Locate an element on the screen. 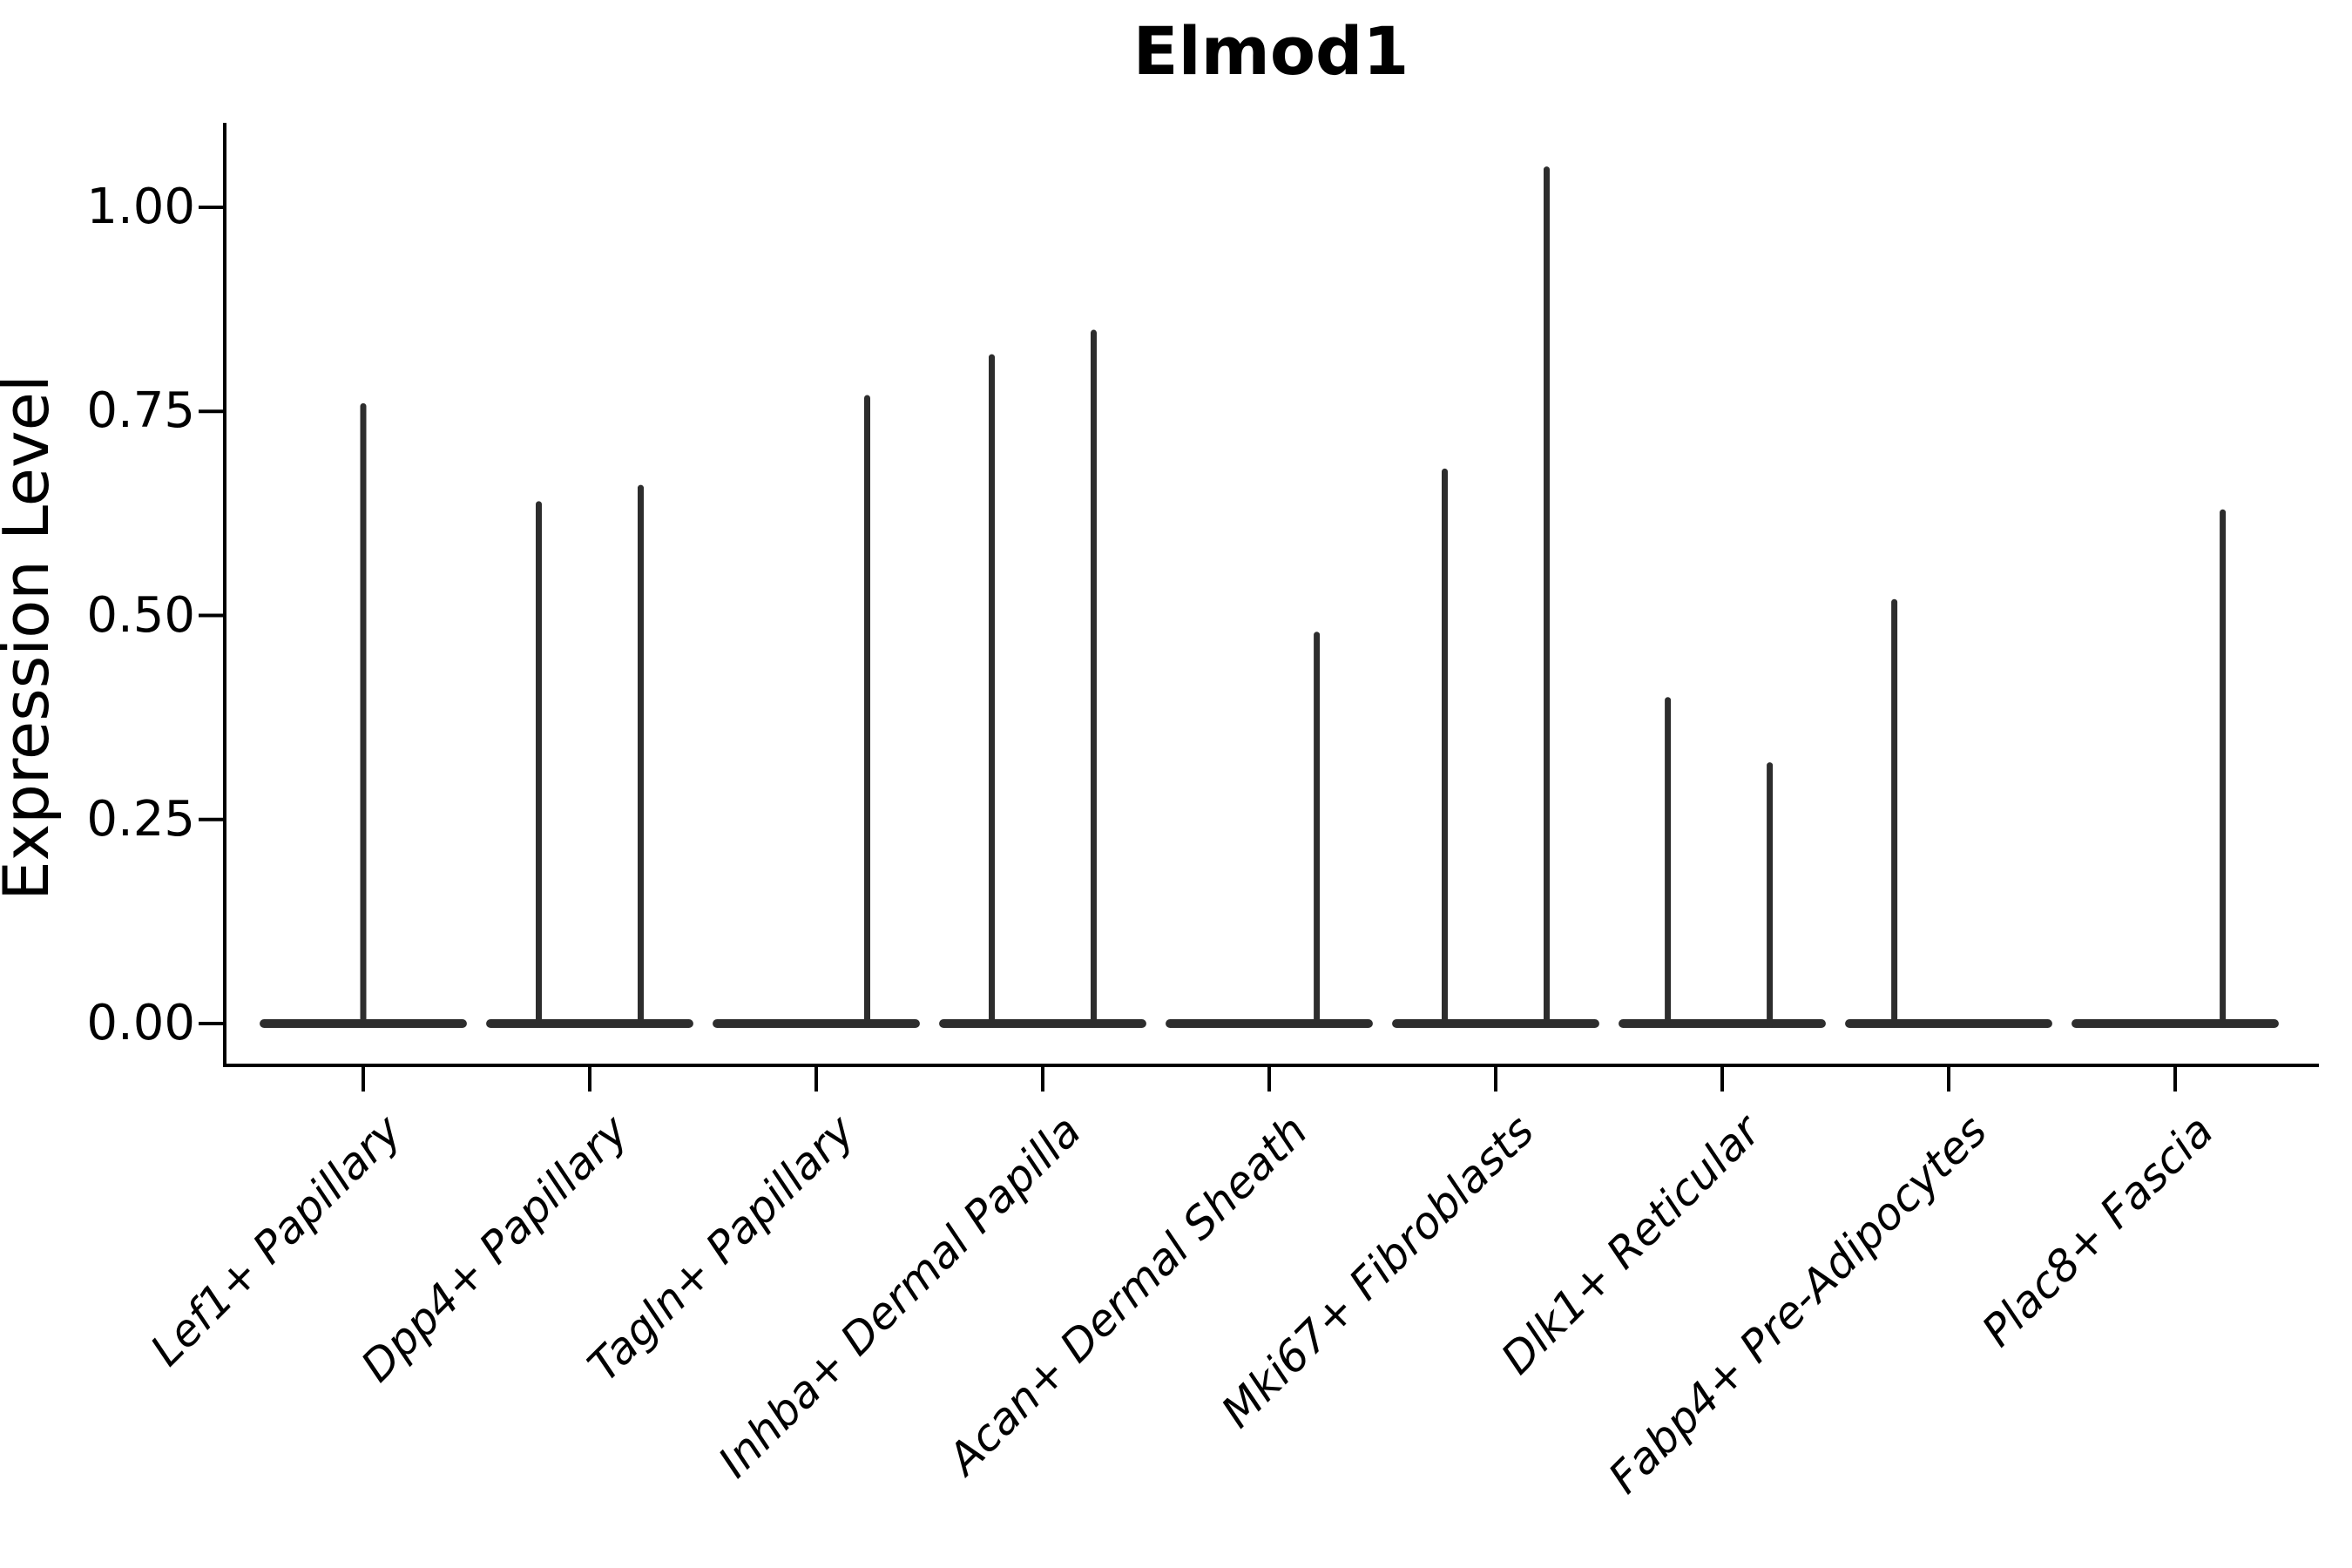 The width and height of the screenshot is (2352, 1568). y-tick-label: 0.00 is located at coordinates (140, 1023).